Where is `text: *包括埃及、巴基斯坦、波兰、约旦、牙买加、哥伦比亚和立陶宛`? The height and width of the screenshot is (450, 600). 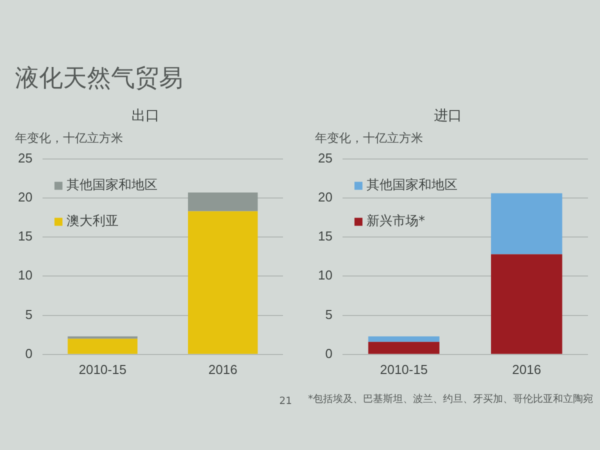 text: *包括埃及、巴基斯坦、波兰、约旦、牙买加、哥伦比亚和立陶宛 is located at coordinates (451, 399).